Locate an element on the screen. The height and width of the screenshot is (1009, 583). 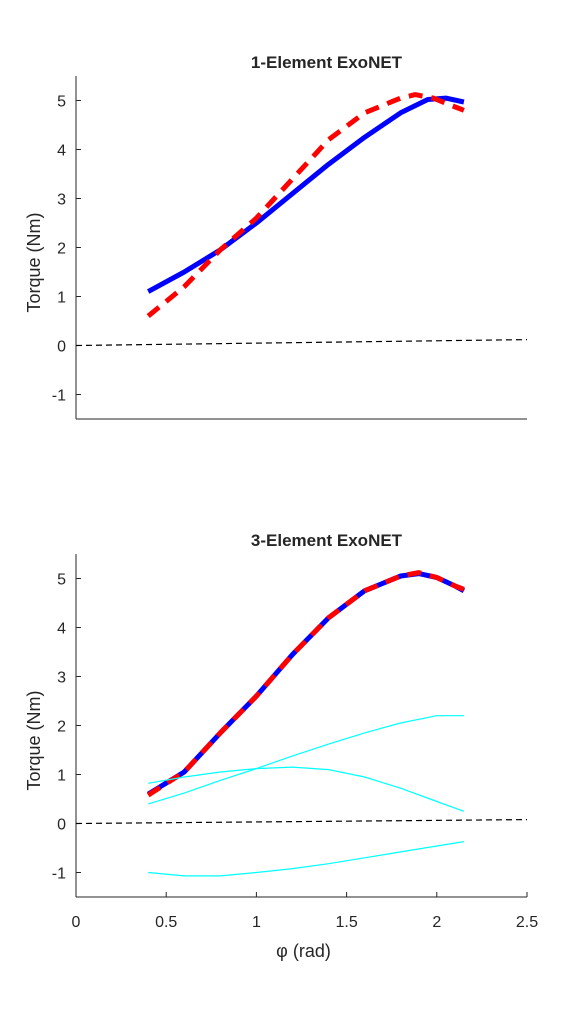
x-tick-label: 2 is located at coordinates (436, 922).